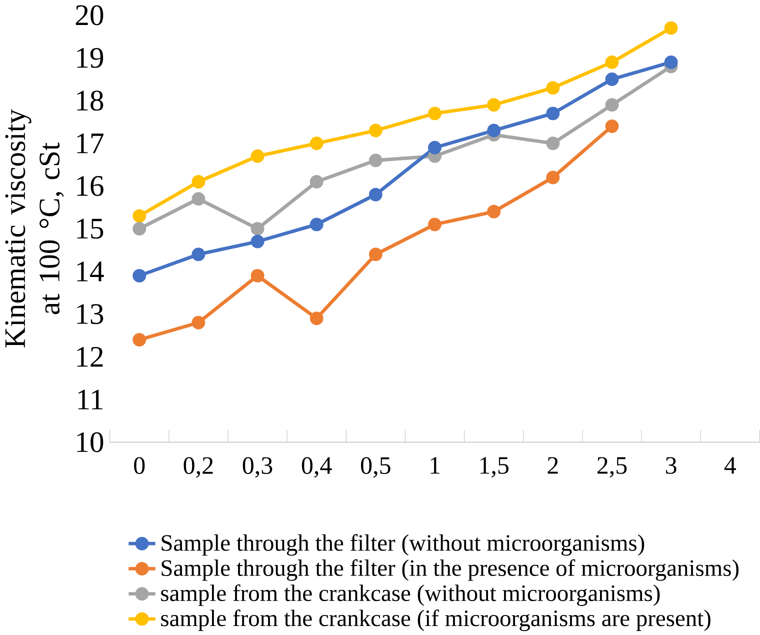 Image resolution: width=760 pixels, height=635 pixels. I want to click on x-tick-label: 1, so click(435, 465).